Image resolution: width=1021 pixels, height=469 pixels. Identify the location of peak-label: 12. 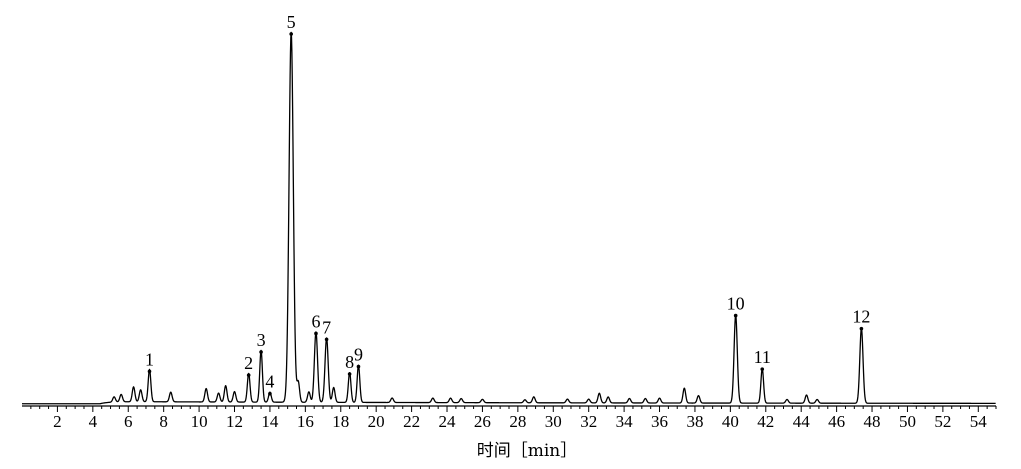
(861, 317).